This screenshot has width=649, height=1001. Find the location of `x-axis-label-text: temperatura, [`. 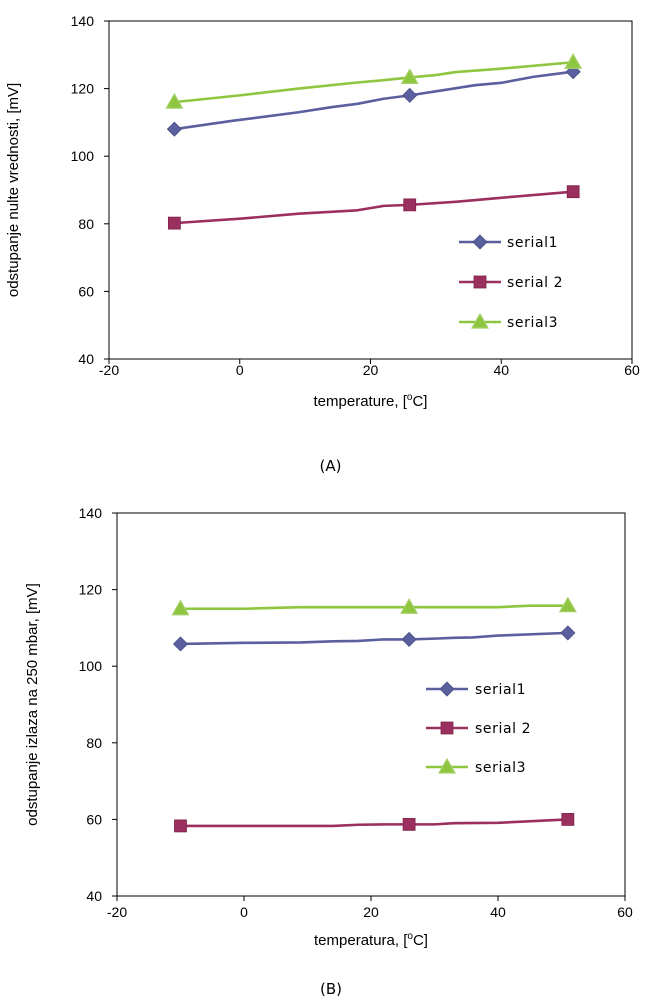

x-axis-label-text: temperatura, [ is located at coordinates (361, 940).